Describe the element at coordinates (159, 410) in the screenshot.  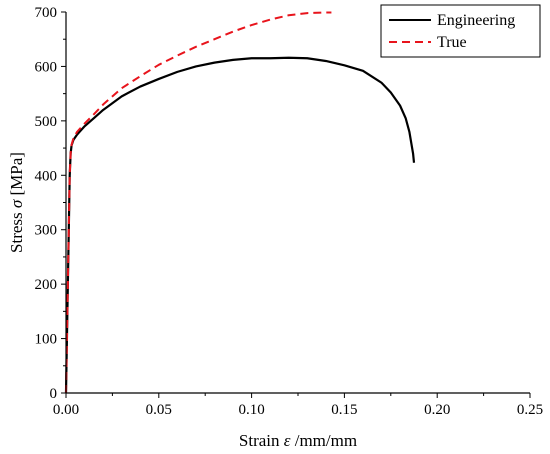
I see `x-tick-label: 0.05` at that location.